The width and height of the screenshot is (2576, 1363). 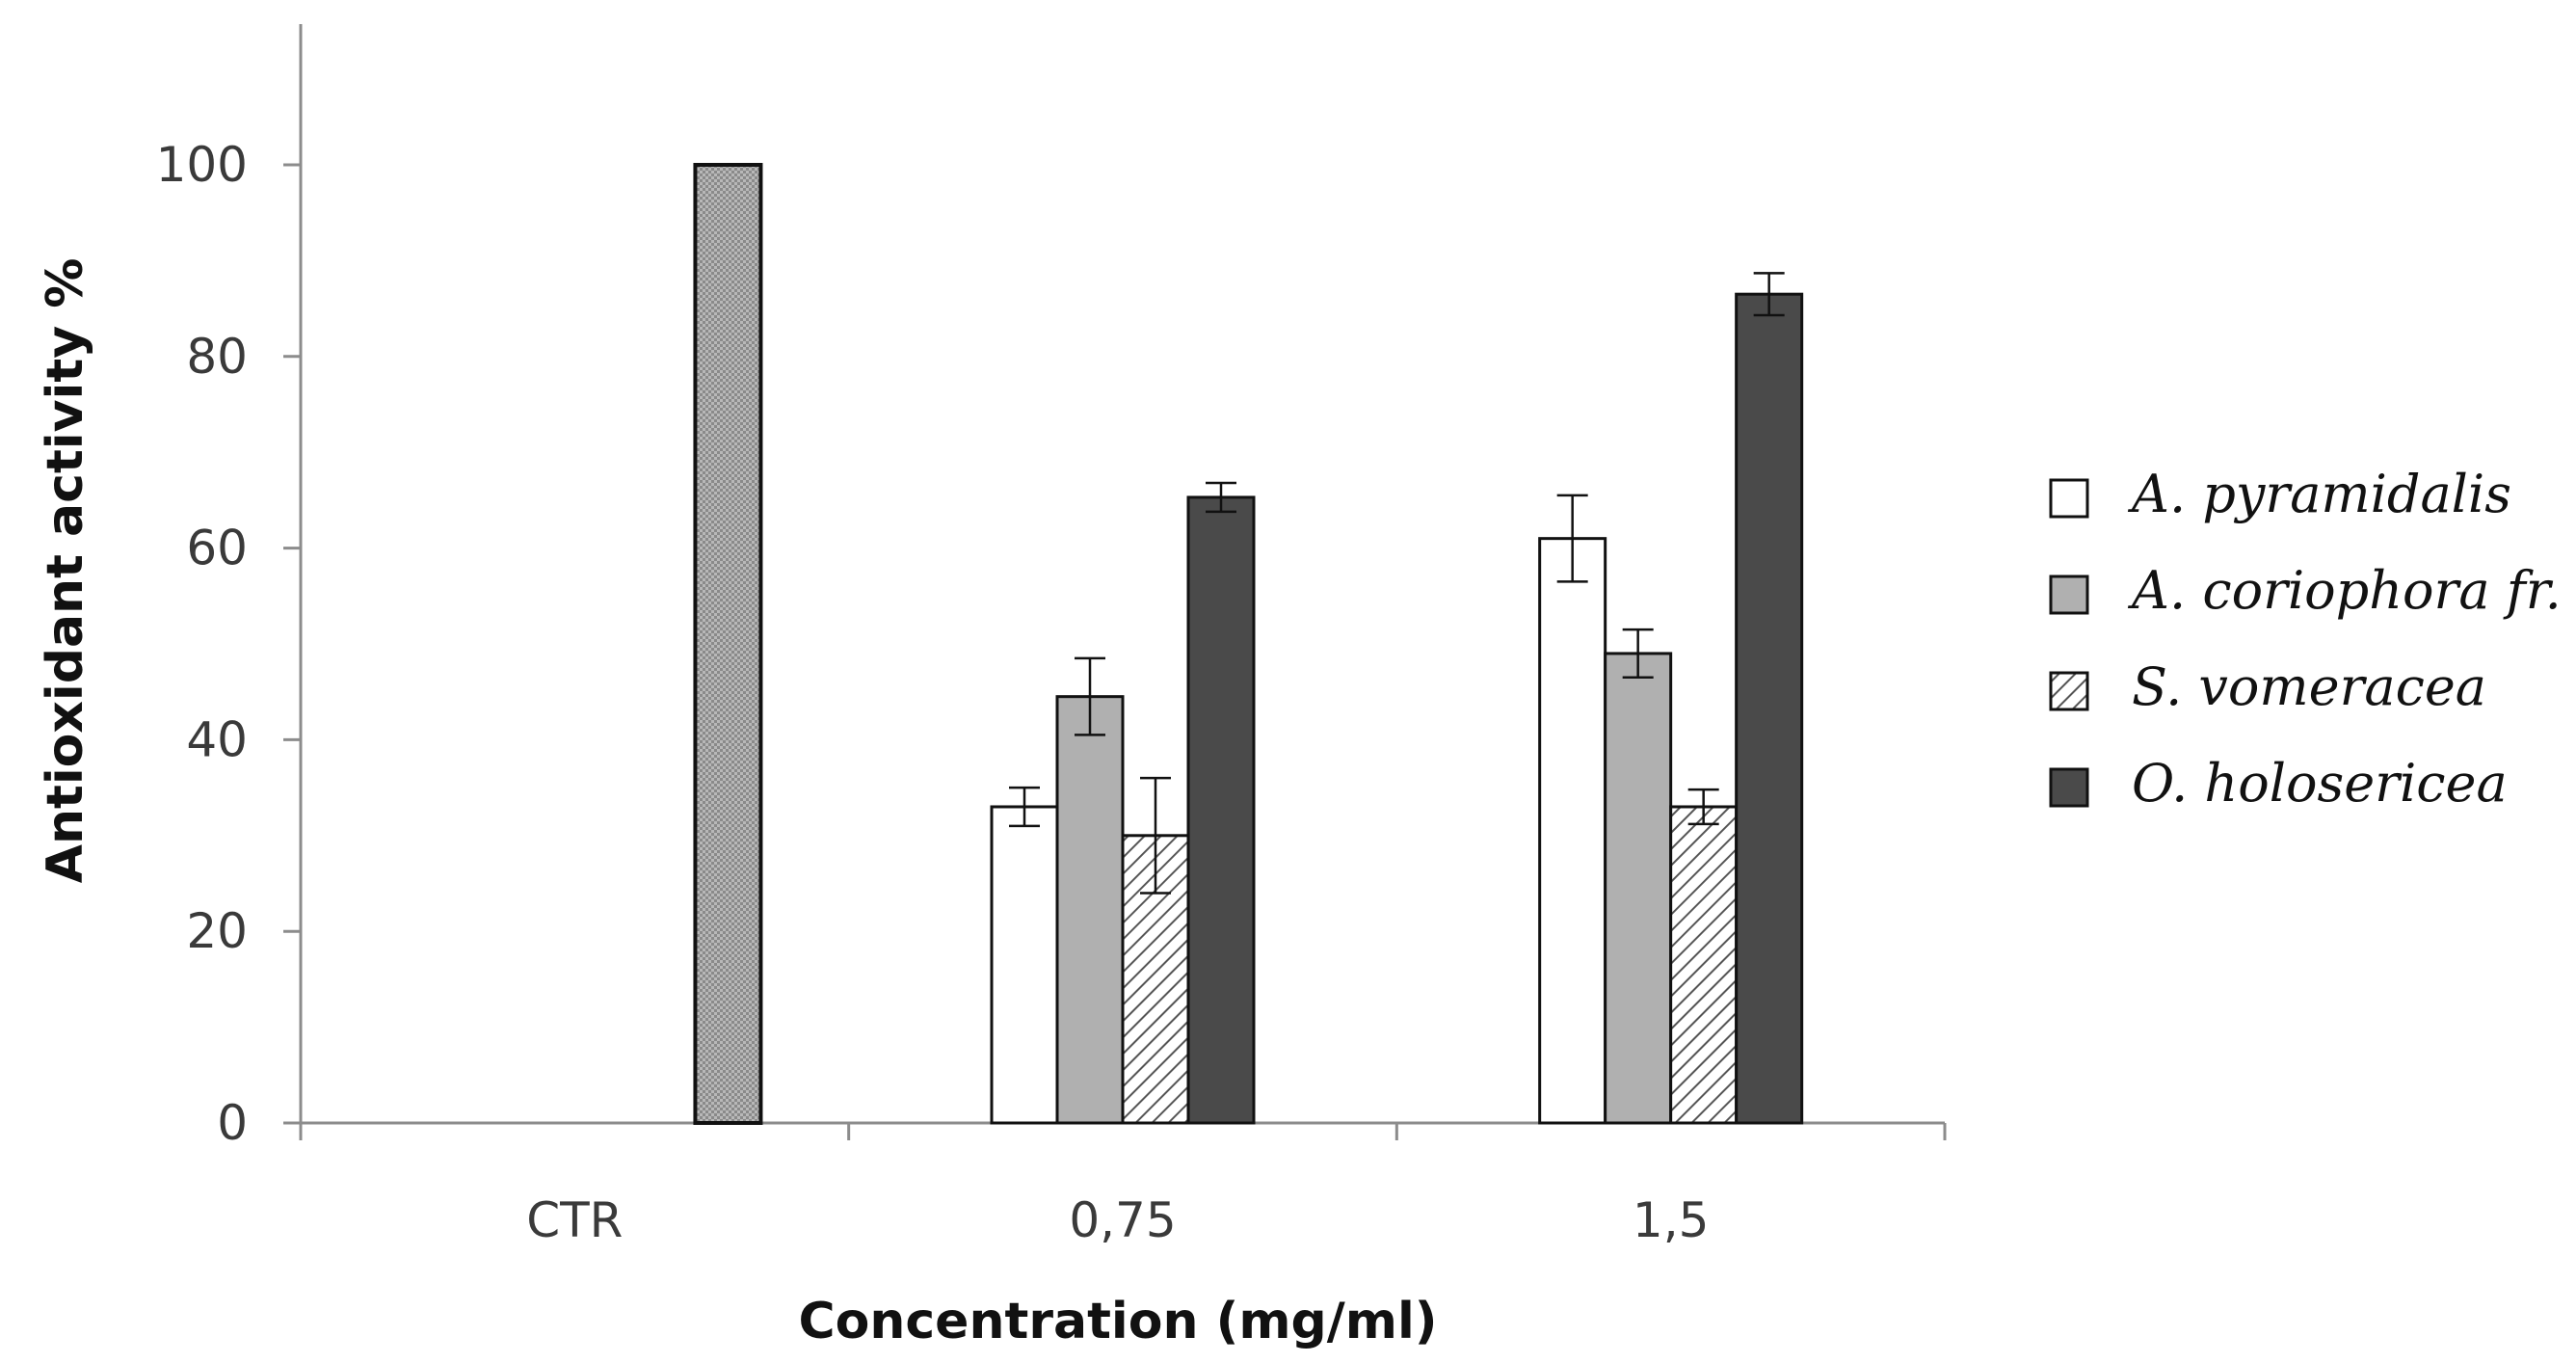 What do you see at coordinates (217, 739) in the screenshot?
I see `y-tick-label: 40` at bounding box center [217, 739].